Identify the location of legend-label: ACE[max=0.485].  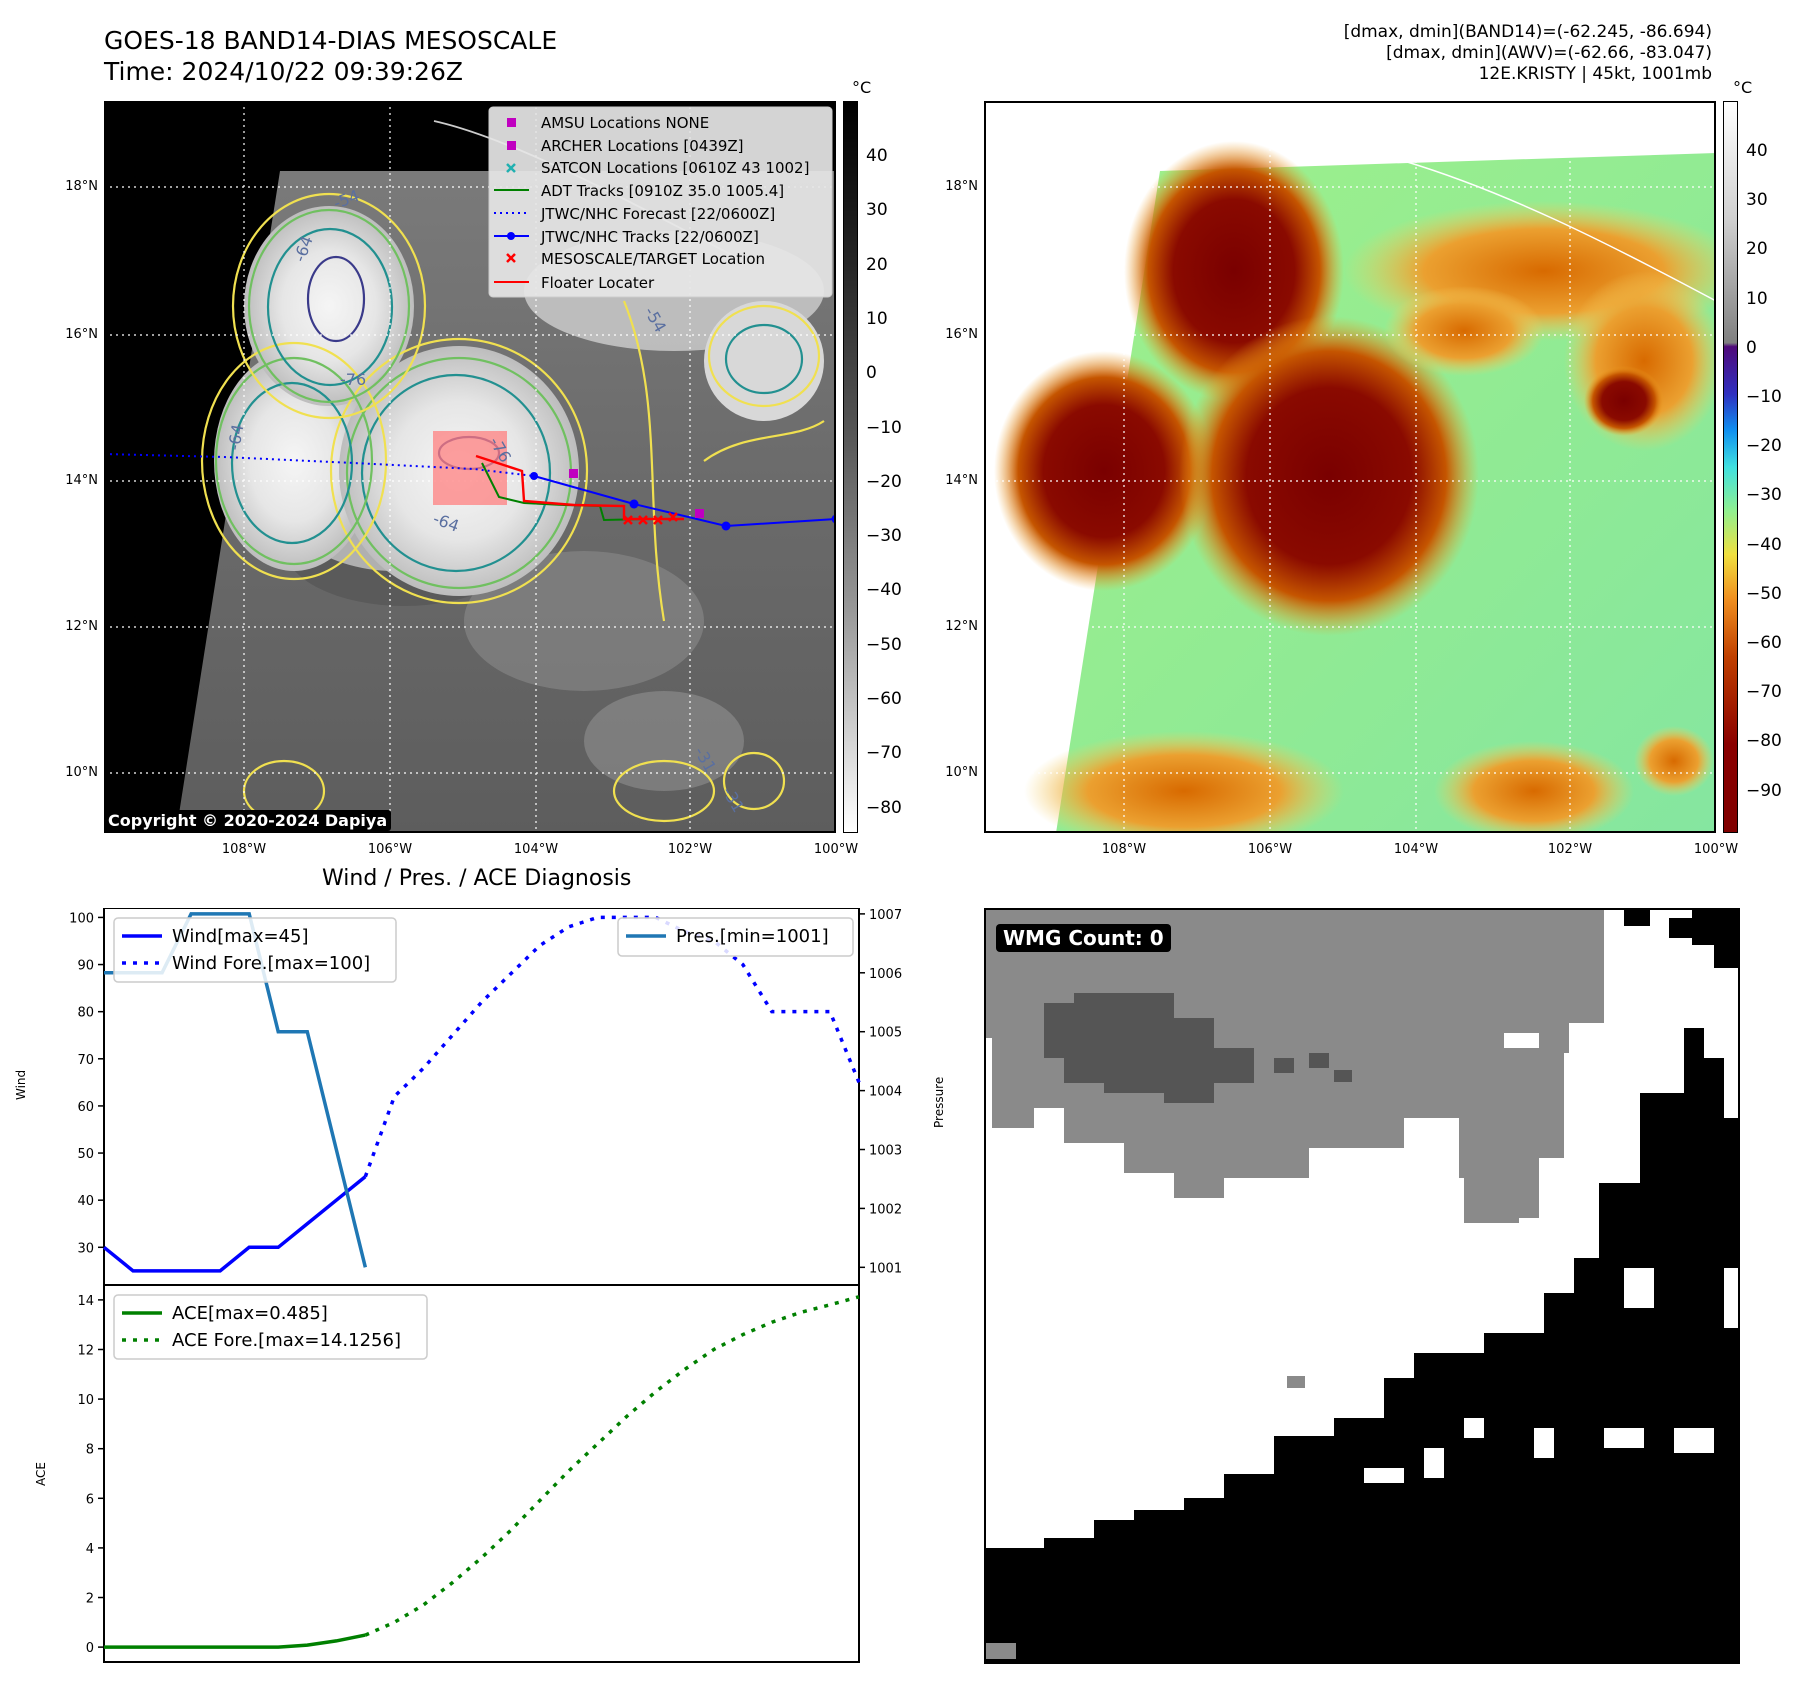
(250, 1313).